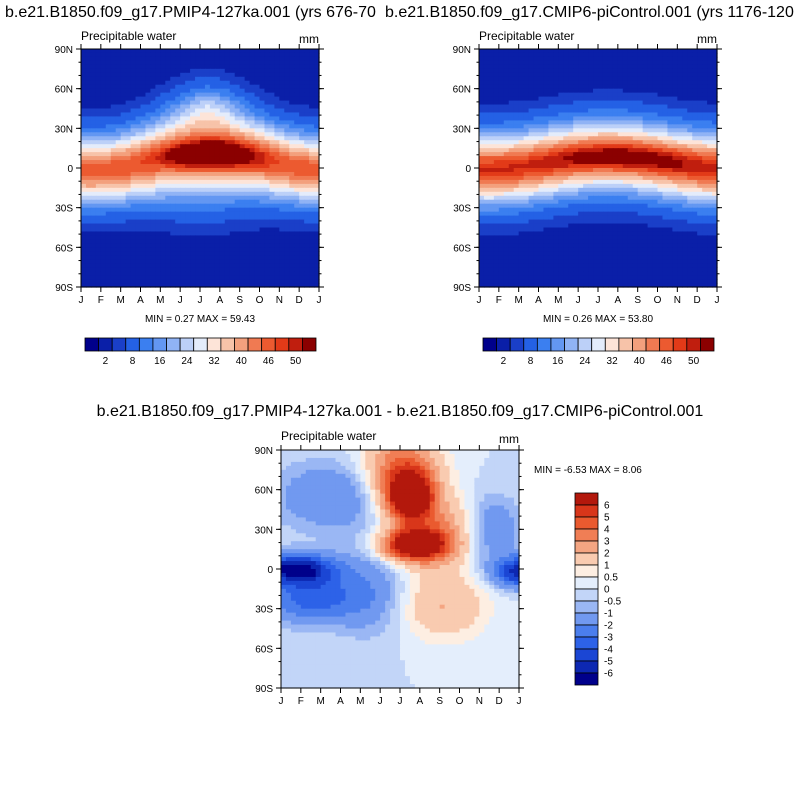 The image size is (800, 805). What do you see at coordinates (64, 90) in the screenshot?
I see `panel-pmip-y-tick-label: 60N` at bounding box center [64, 90].